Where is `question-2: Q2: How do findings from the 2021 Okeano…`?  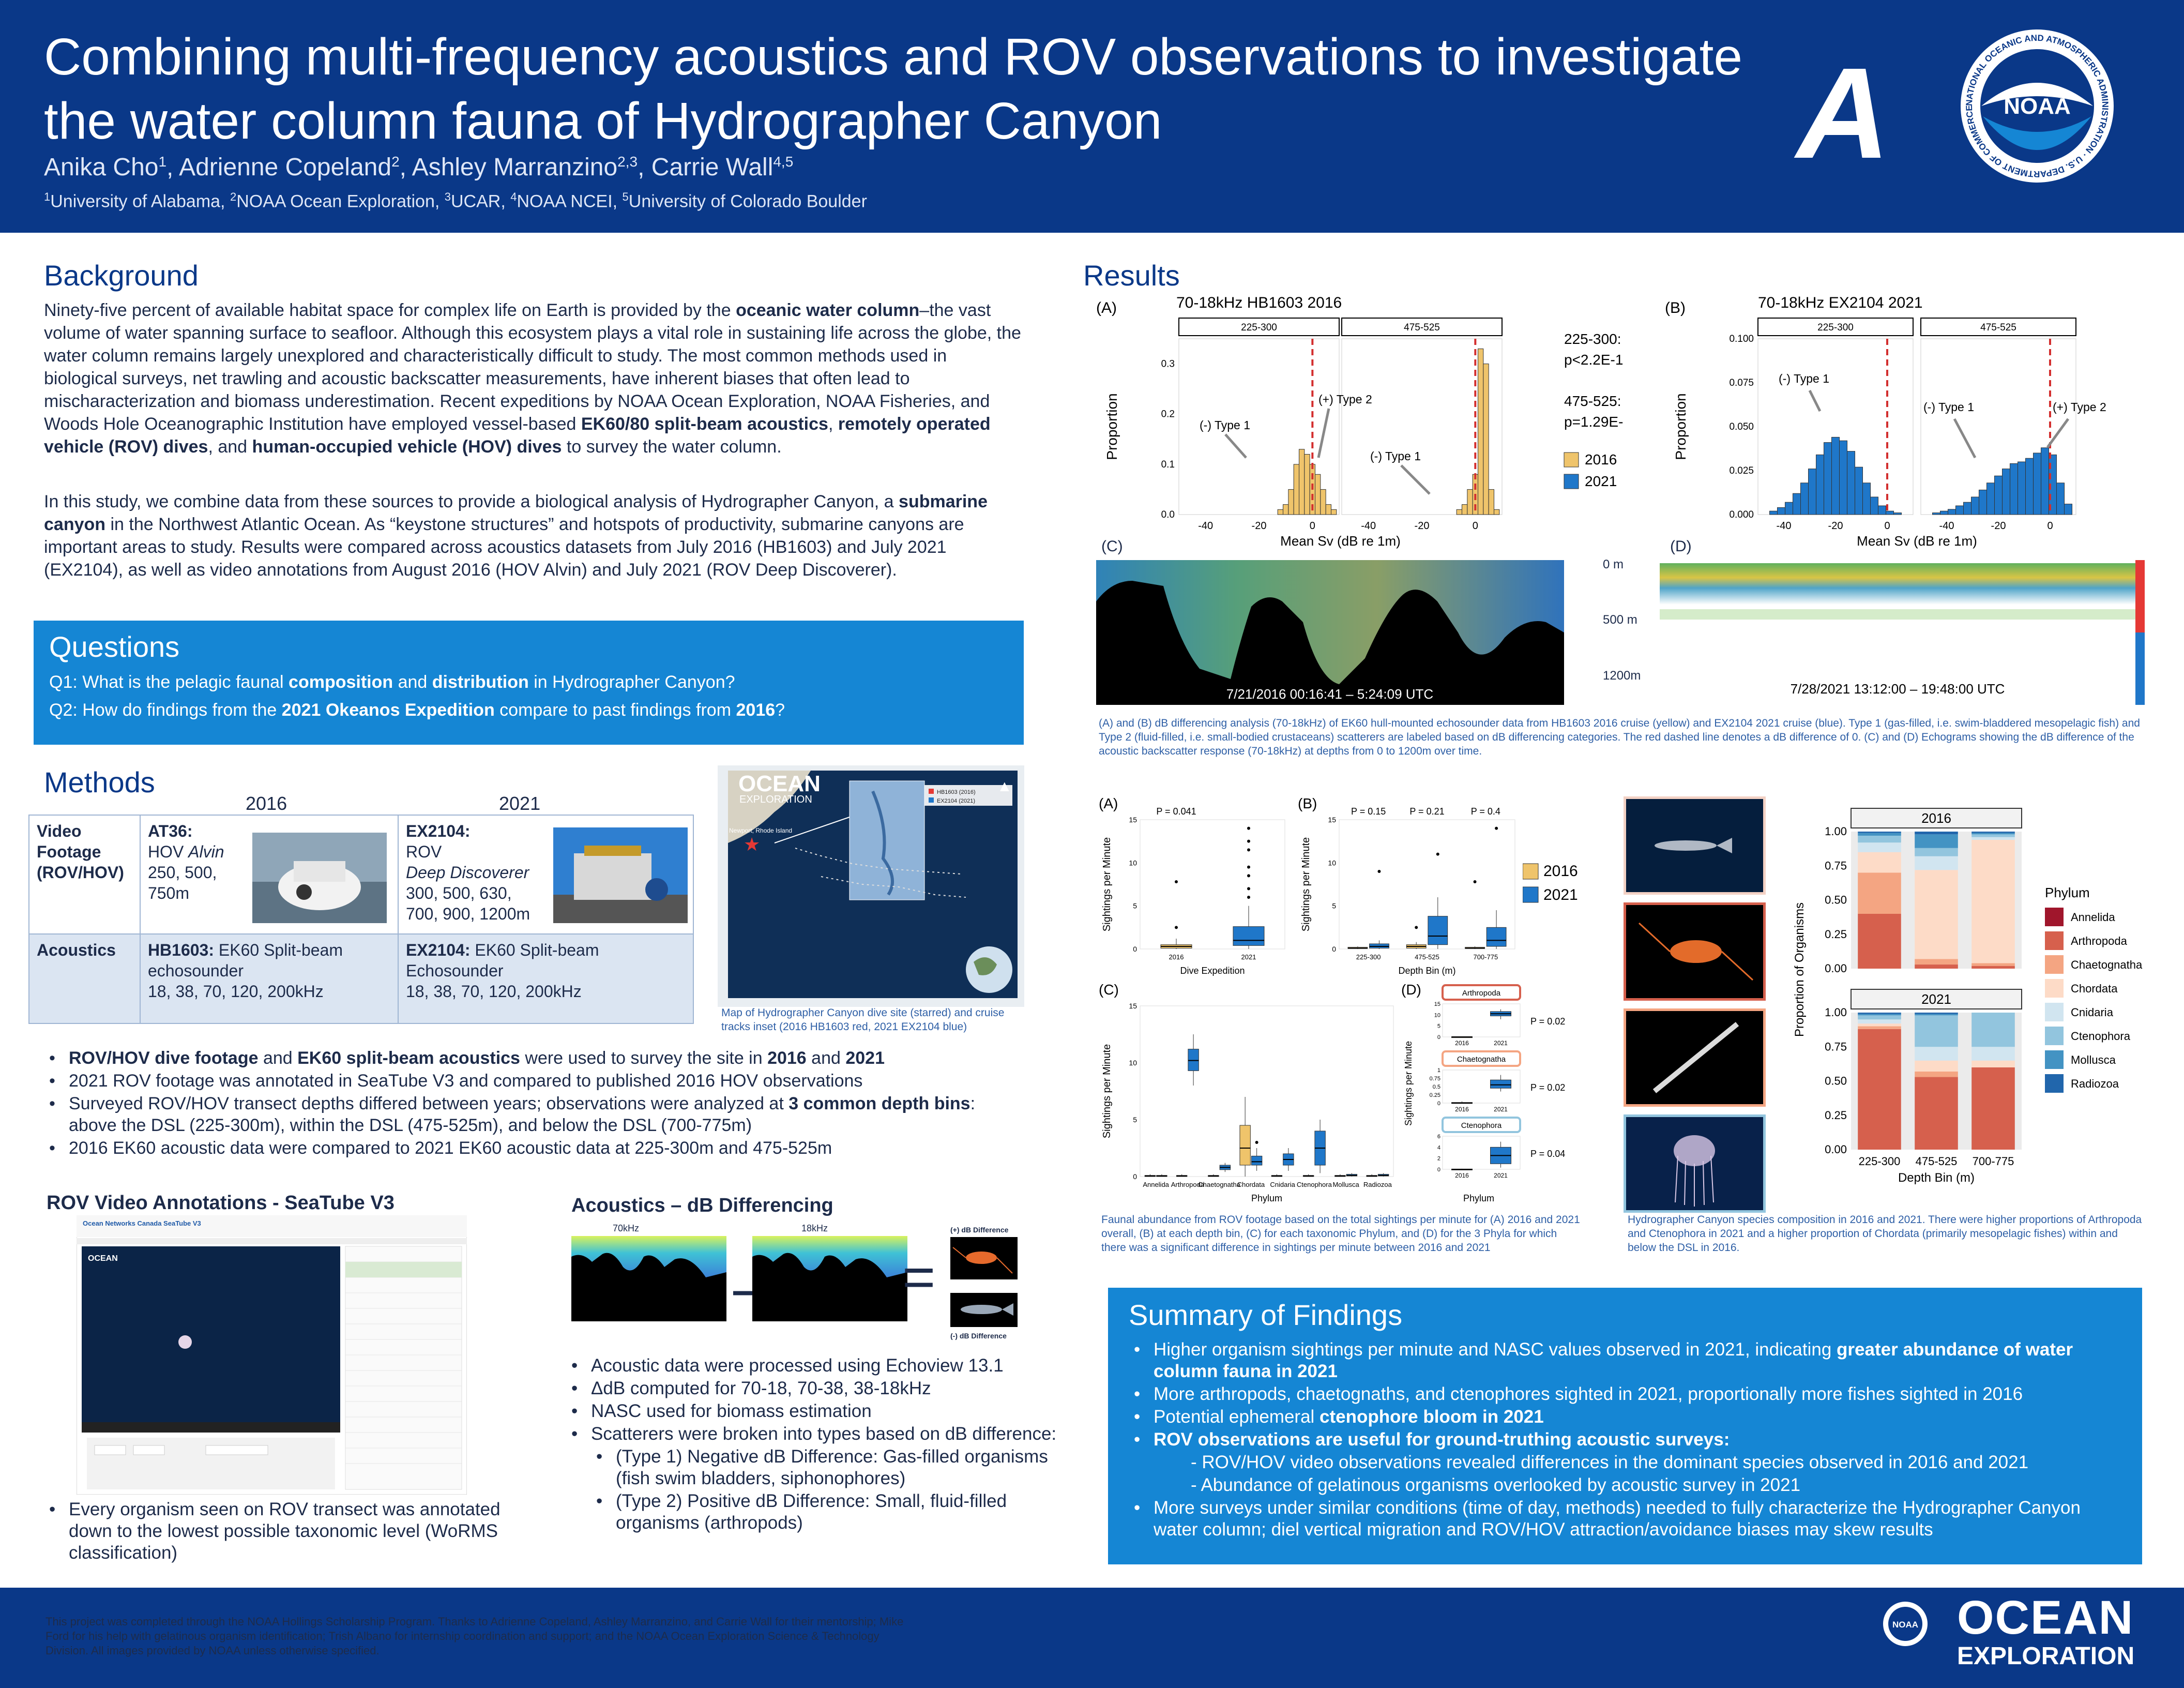
question-2: Q2: How do findings from the 2021 Okeano… is located at coordinates (529, 710).